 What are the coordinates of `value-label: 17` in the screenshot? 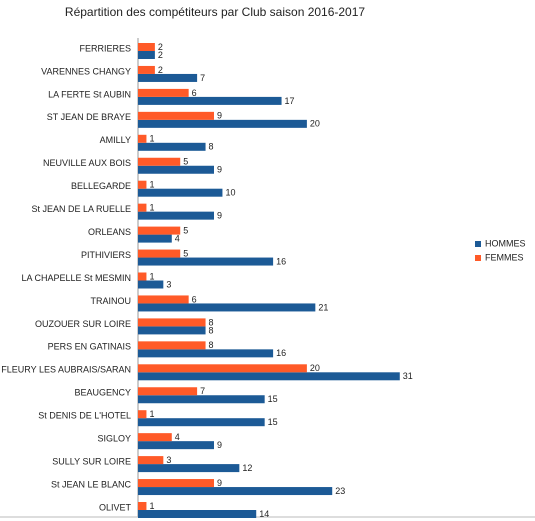 It's located at (290, 101).